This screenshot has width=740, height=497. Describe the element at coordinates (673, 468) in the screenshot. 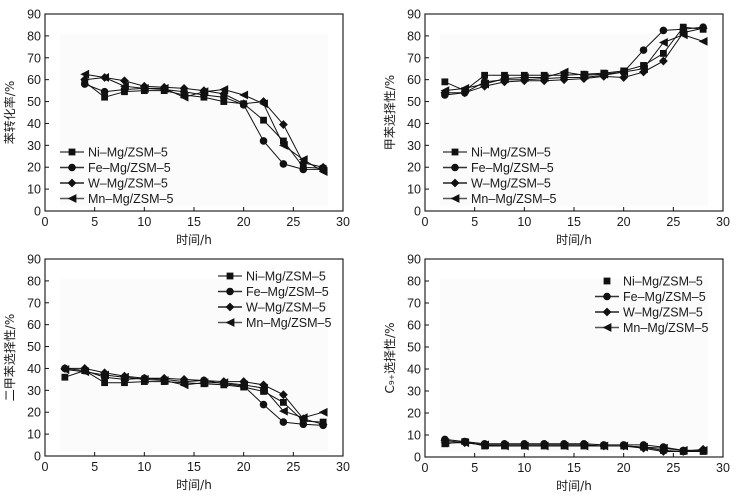

I see `x-tick-label: 25` at that location.